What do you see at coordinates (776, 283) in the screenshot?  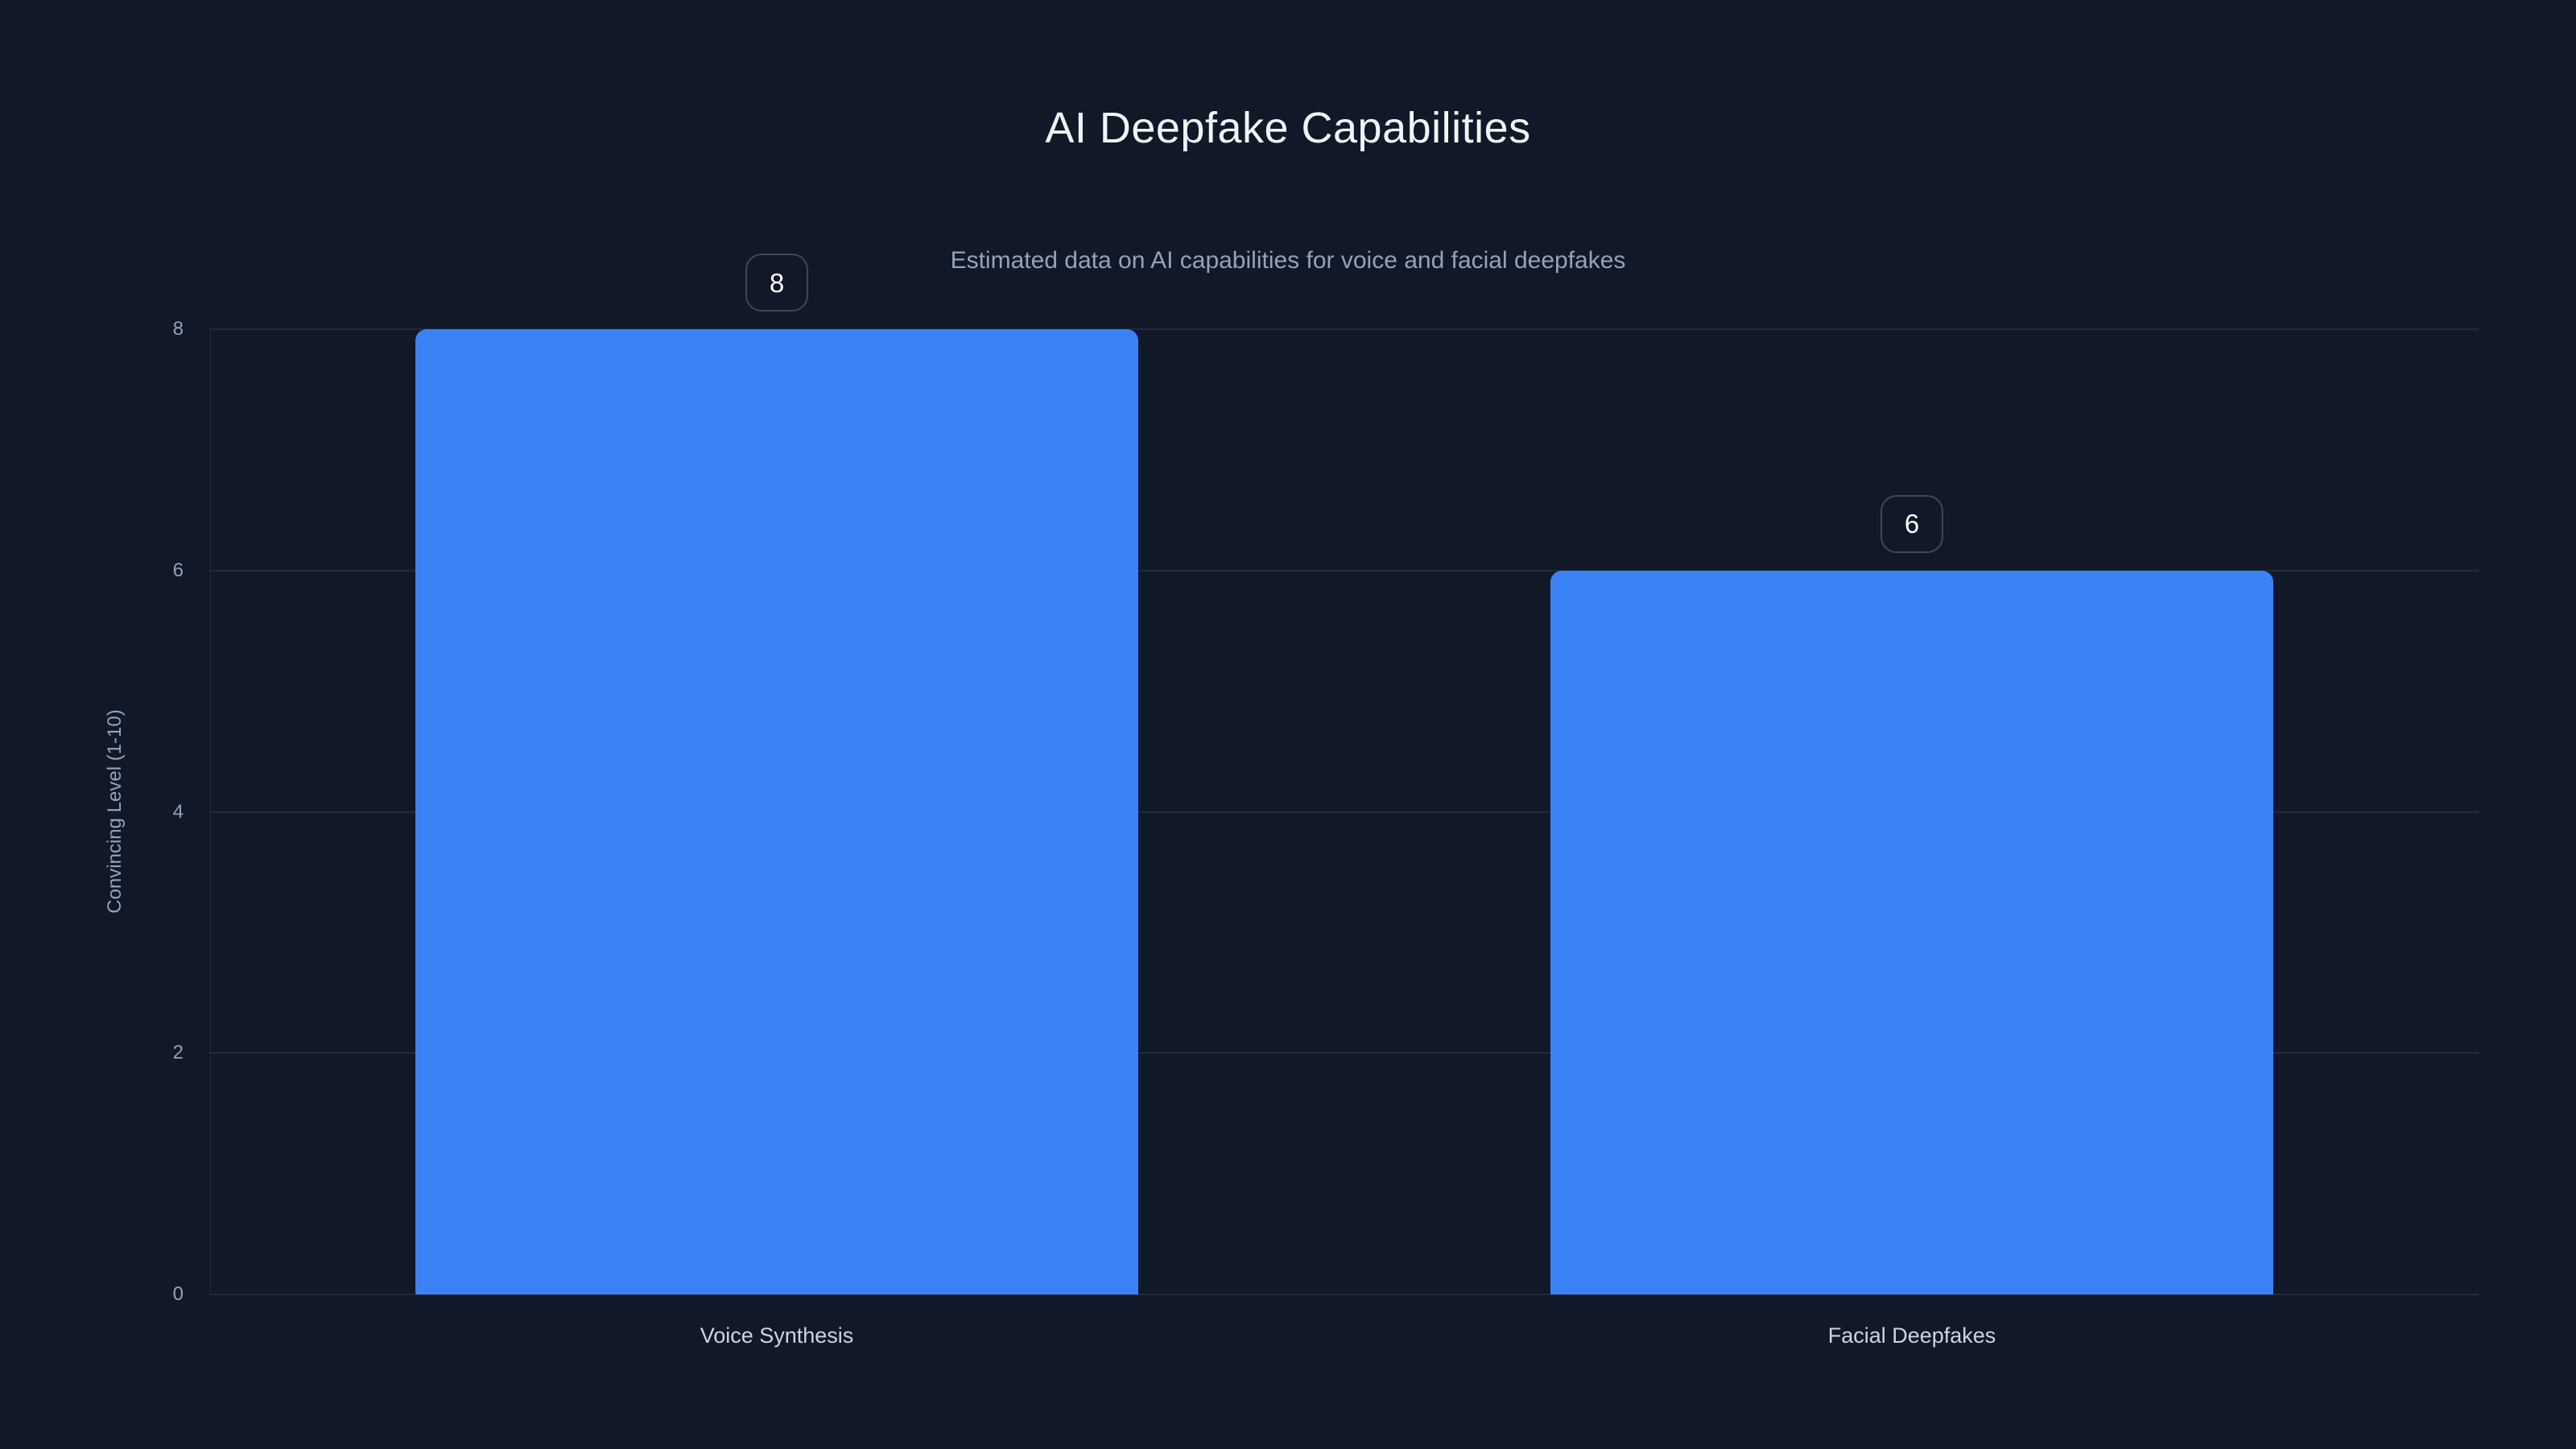 I see `value-label-badge-voice-synthesis: 8` at bounding box center [776, 283].